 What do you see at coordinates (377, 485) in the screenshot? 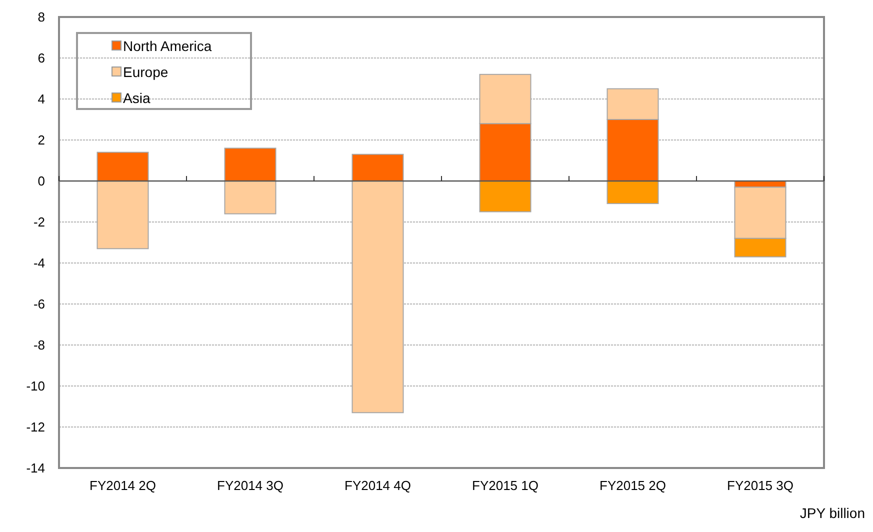
I see `x-tick-label: FY2014 4Q` at bounding box center [377, 485].